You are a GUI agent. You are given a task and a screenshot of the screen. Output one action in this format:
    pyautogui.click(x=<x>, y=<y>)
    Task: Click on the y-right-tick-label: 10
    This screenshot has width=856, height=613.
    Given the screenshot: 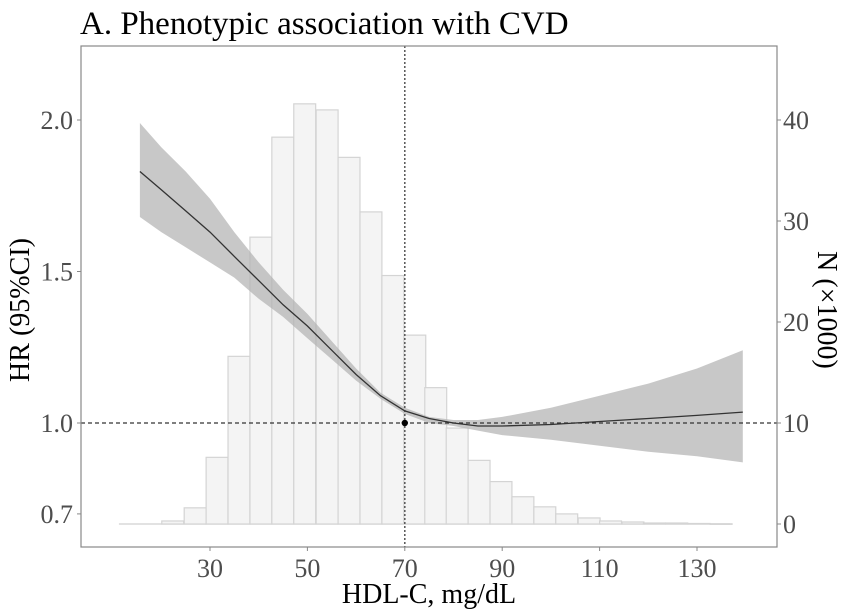 What is the action you would take?
    pyautogui.click(x=796, y=423)
    